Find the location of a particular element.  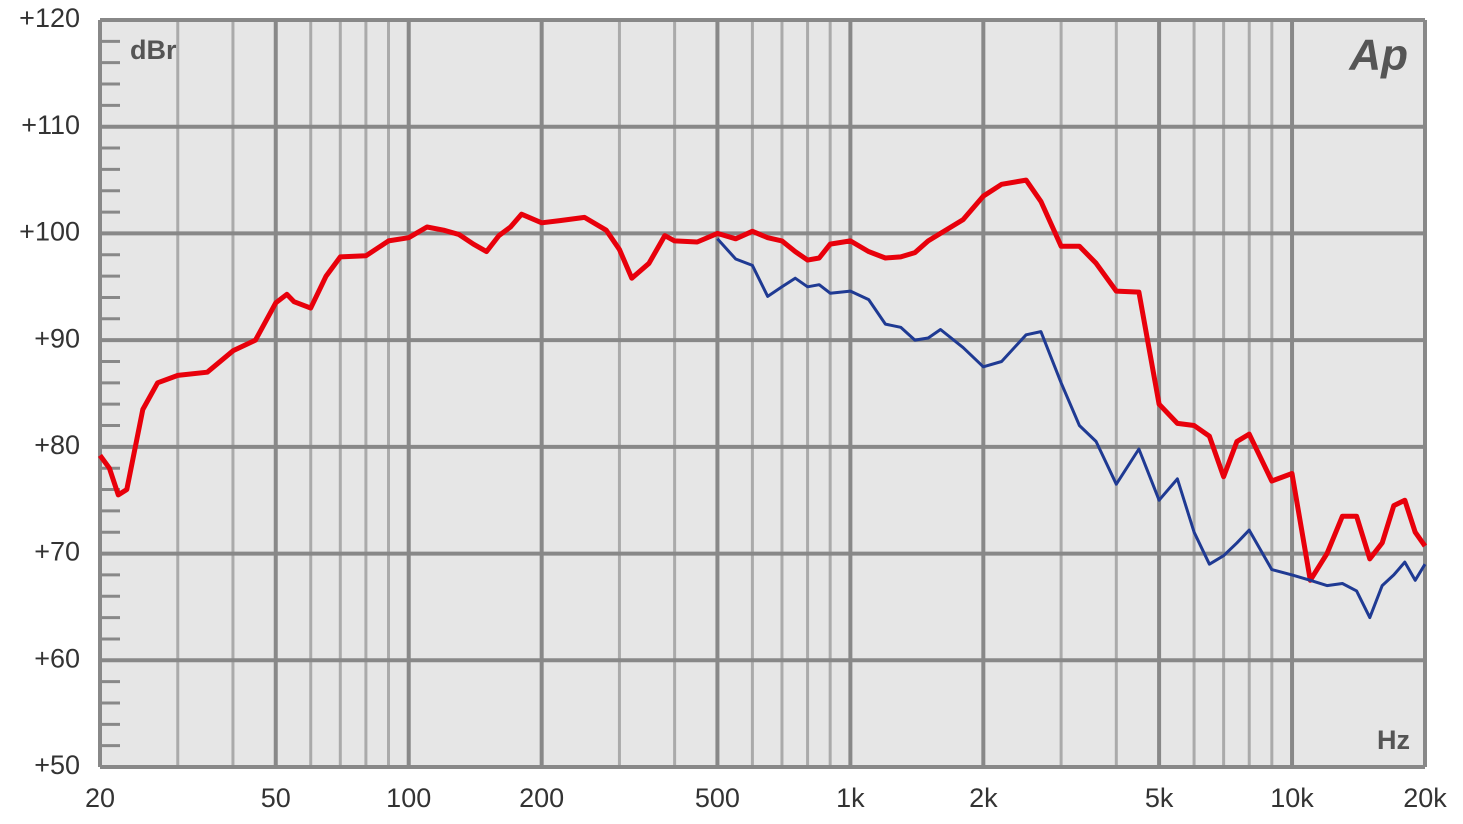

x-unit-label: Hz is located at coordinates (1393, 740).